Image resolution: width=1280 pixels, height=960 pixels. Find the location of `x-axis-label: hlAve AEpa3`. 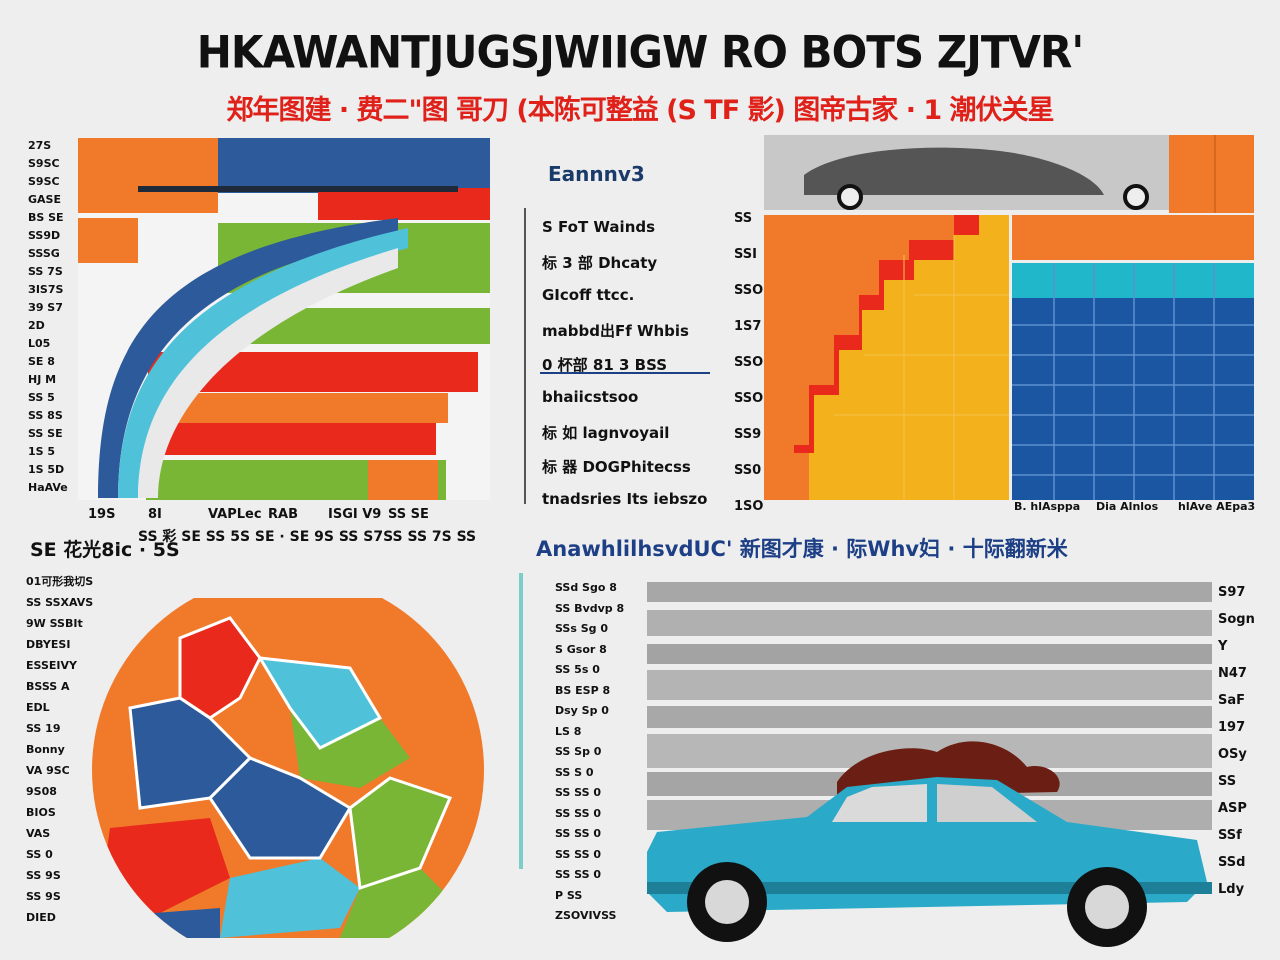

x-axis-label: hlAve AEpa3 is located at coordinates (1217, 506).